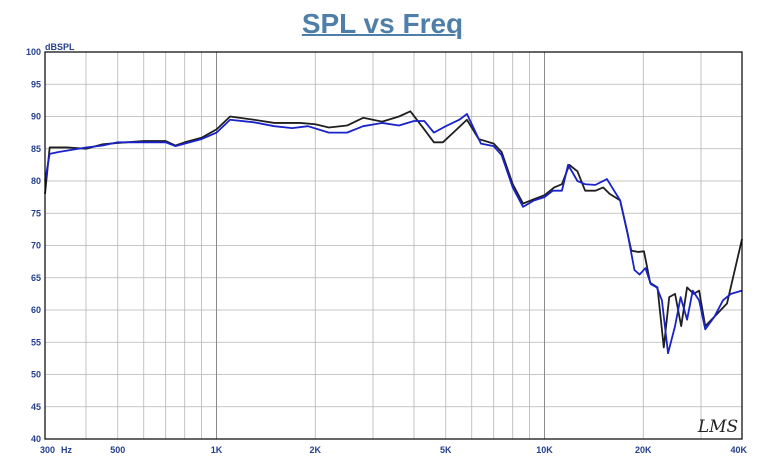  Describe the element at coordinates (60, 47) in the screenshot. I see `y-axis-label: dBSPL` at that location.